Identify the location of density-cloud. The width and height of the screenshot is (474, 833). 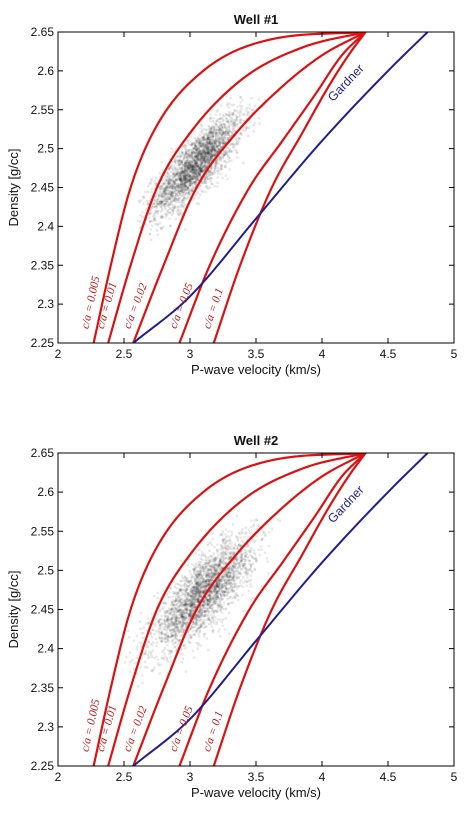
(201, 167).